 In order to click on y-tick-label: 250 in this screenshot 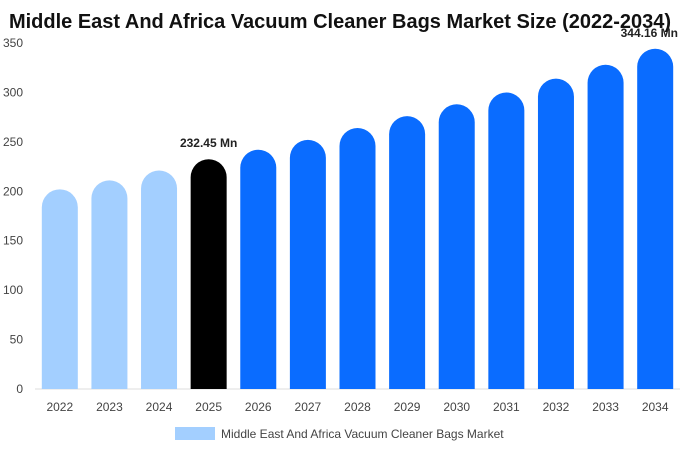, I will do `click(13, 142)`.